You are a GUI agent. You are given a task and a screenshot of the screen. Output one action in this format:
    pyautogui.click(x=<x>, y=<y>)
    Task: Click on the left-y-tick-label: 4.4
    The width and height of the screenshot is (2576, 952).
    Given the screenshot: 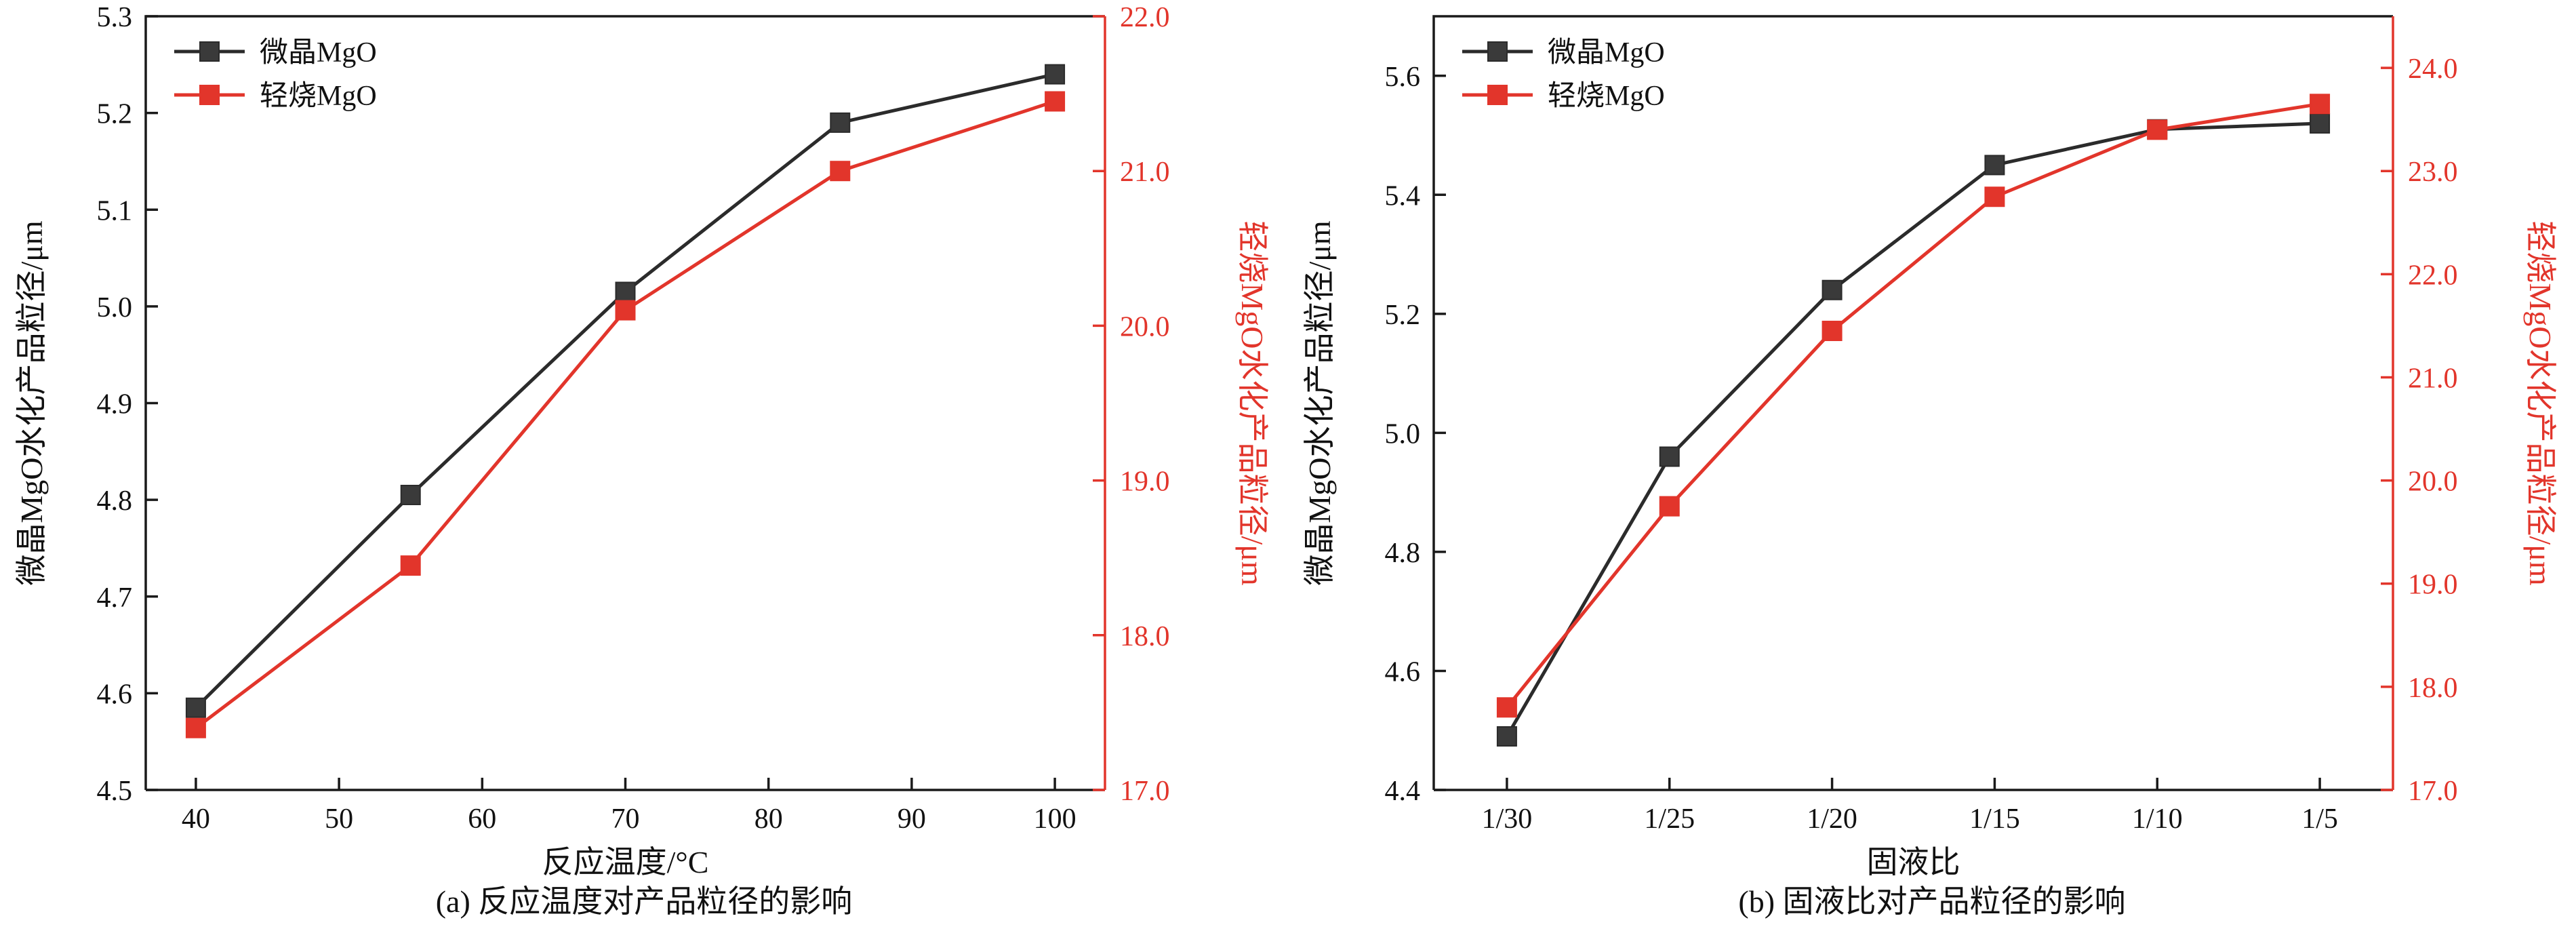 What is the action you would take?
    pyautogui.click(x=1403, y=791)
    